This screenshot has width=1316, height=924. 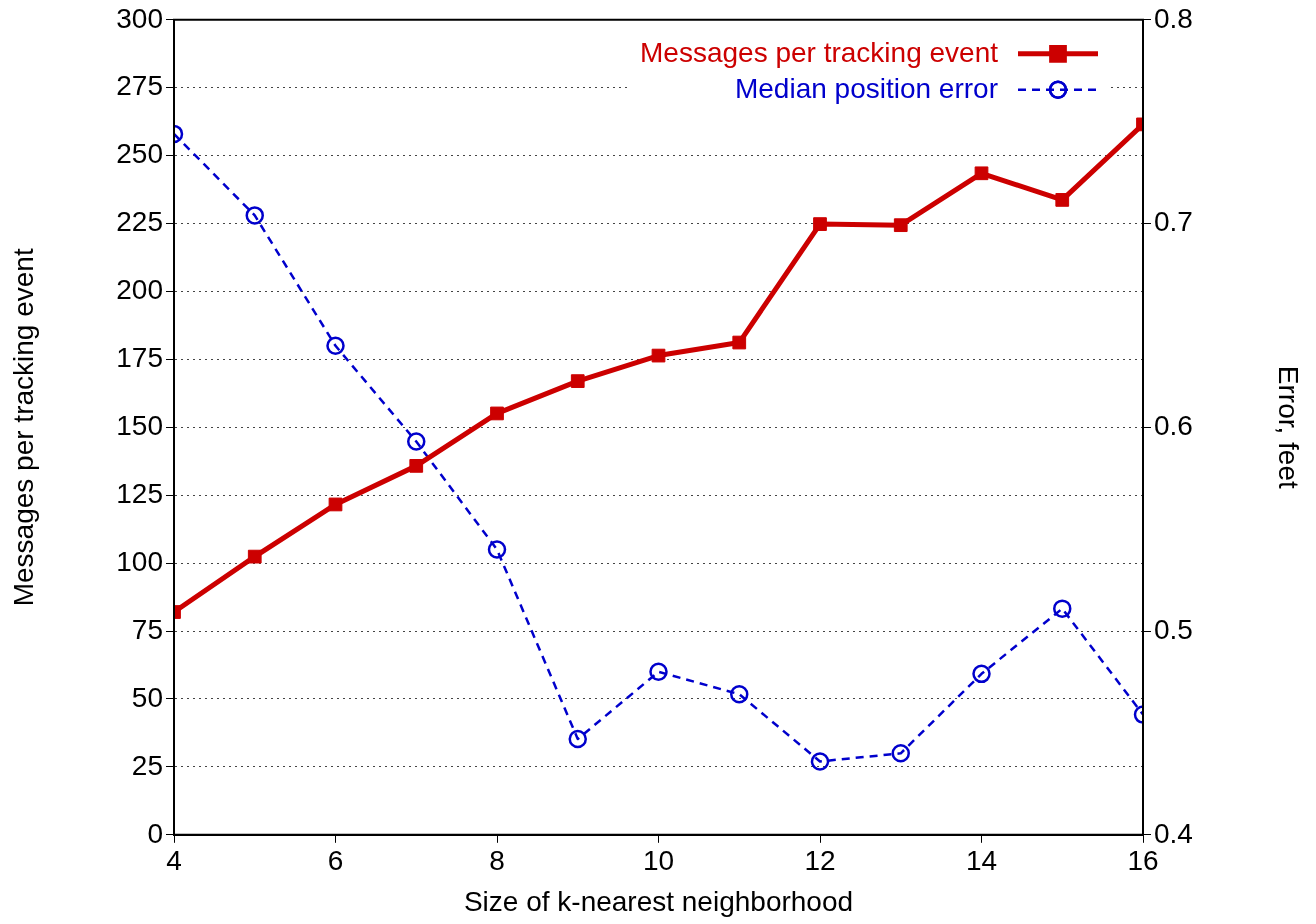 I want to click on y-tick-label: 100, so click(x=139, y=561).